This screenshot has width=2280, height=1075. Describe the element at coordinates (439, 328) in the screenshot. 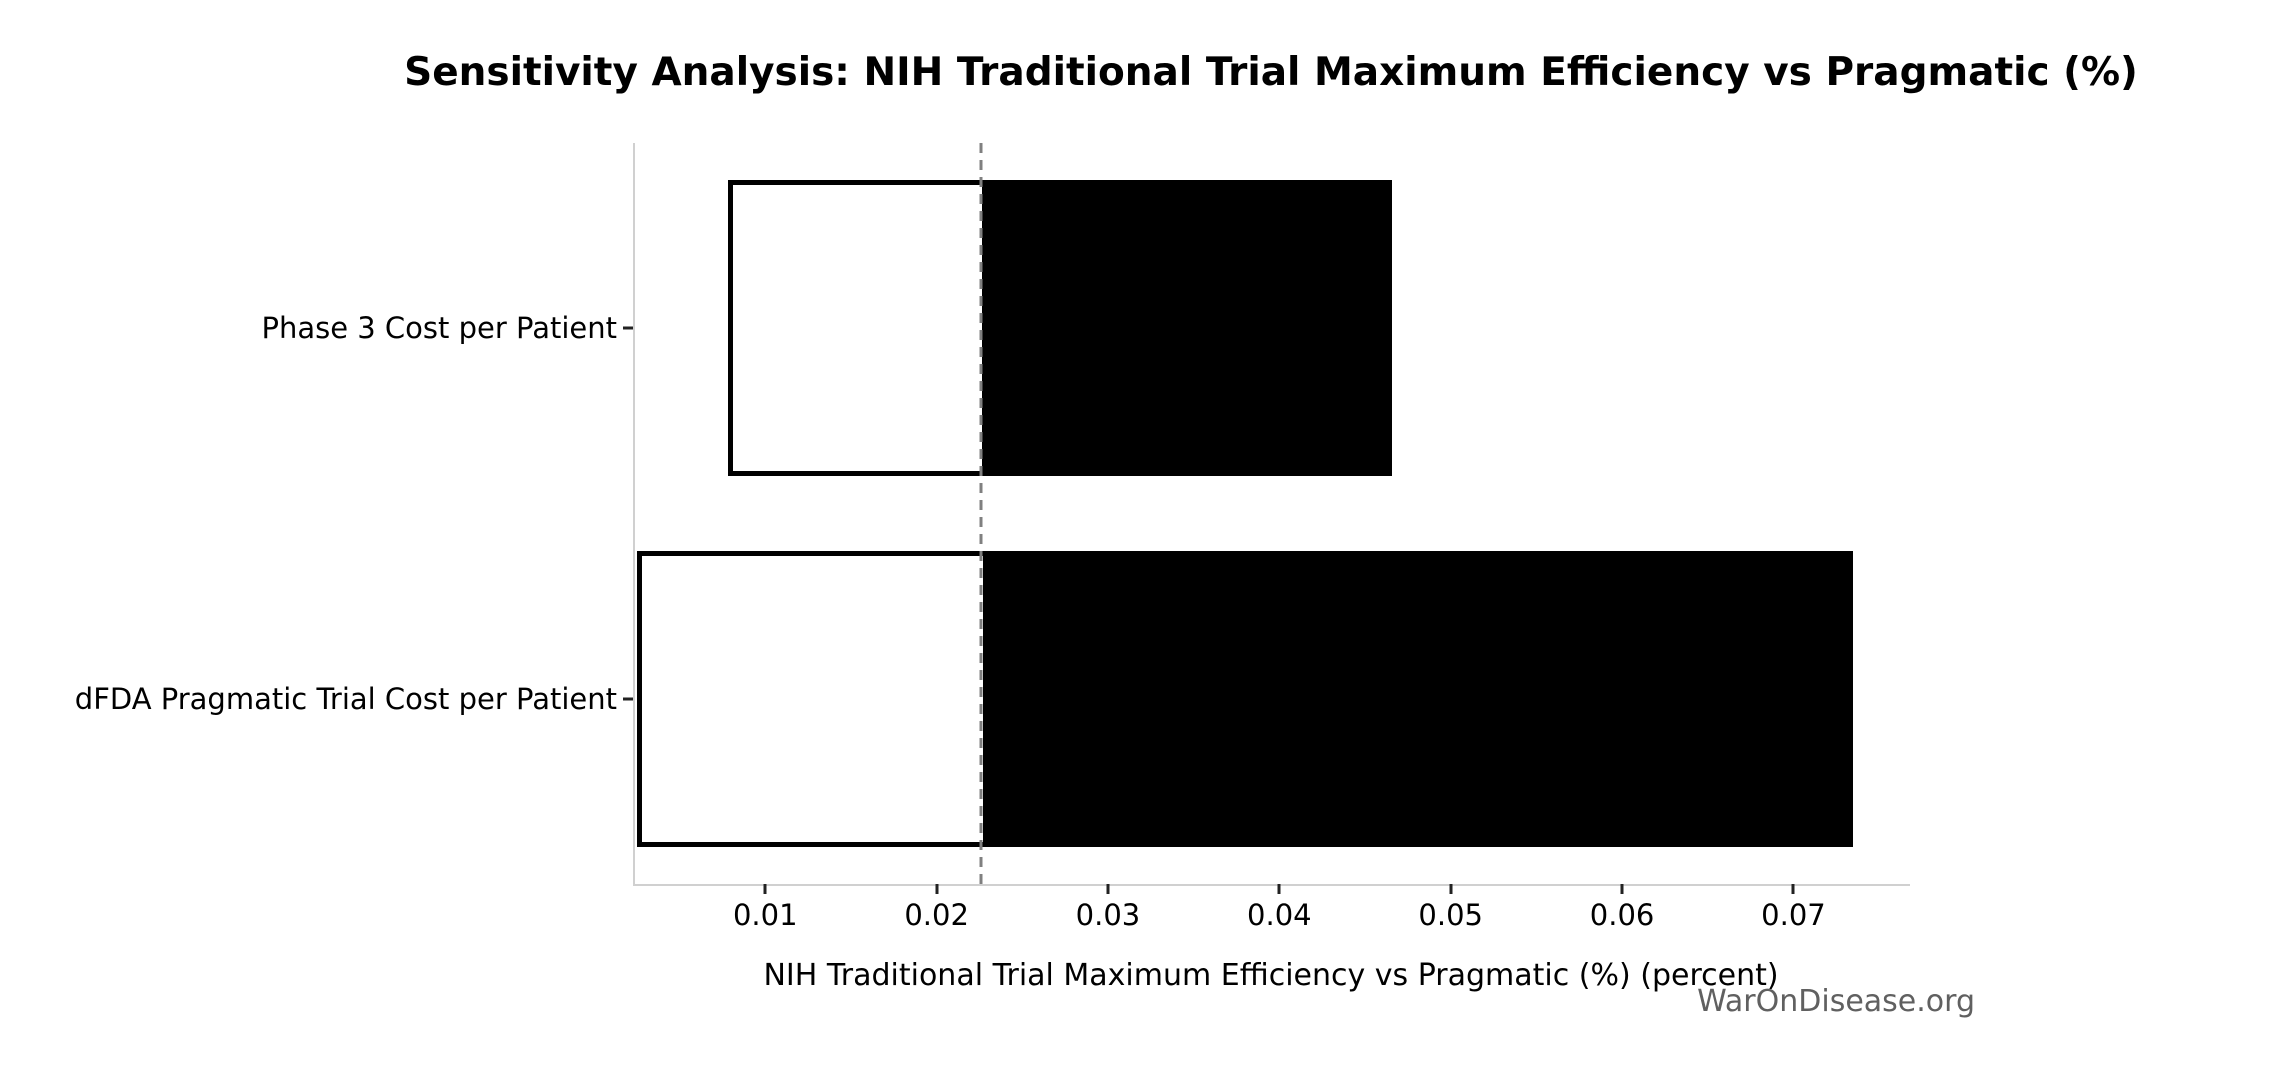

I see `y-axis-category-label: Phase 3 Cost per Patient` at that location.